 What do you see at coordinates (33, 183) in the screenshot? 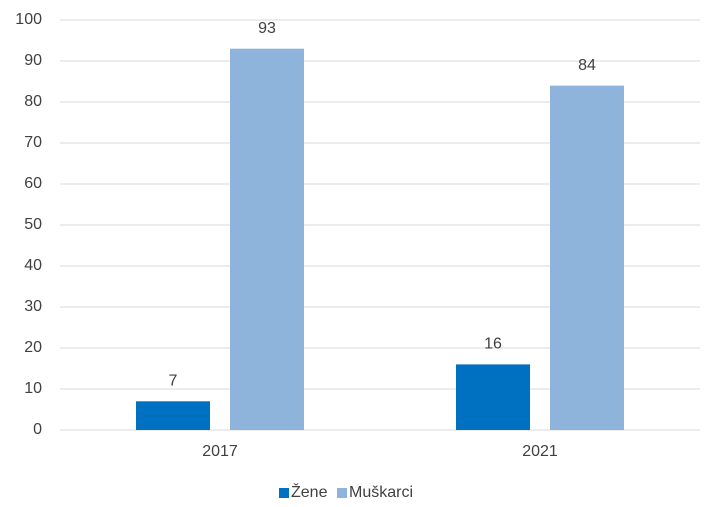
I see `y-tick-label: 60` at bounding box center [33, 183].